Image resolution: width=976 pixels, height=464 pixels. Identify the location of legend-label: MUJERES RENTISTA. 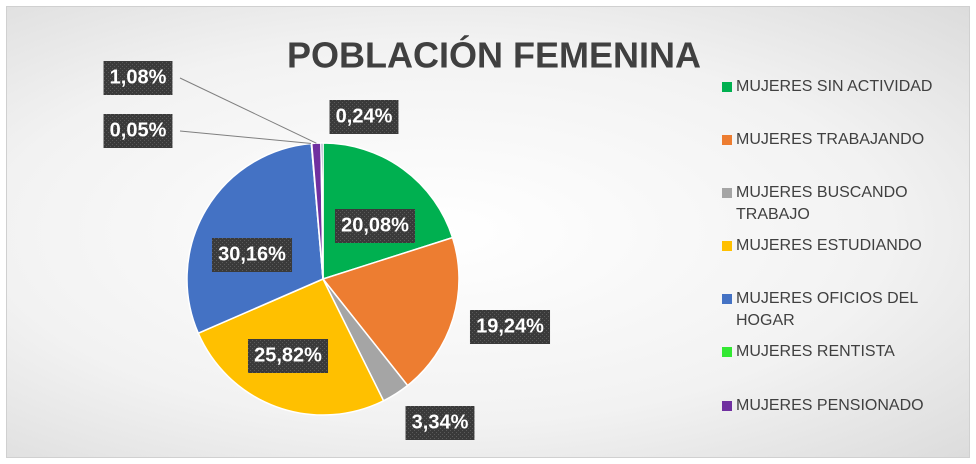
(815, 351).